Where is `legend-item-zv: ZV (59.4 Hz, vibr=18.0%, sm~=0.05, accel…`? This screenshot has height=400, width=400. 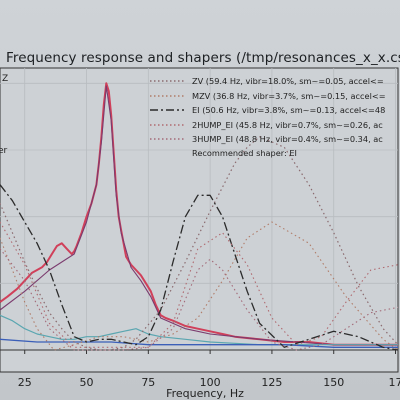
legend-item-zv: ZV (59.4 Hz, vibr=18.0%, sm~=0.05, accel… is located at coordinates (275, 81).